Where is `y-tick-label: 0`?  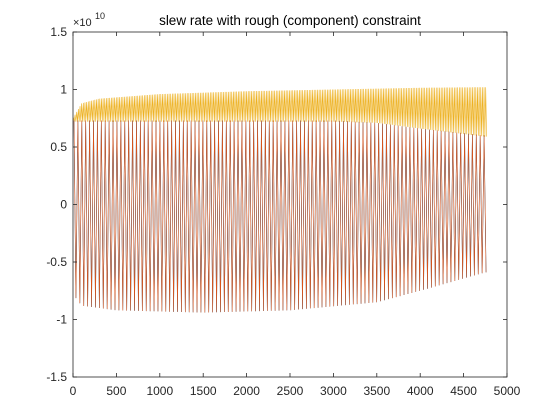 y-tick-label: 0 is located at coordinates (63, 205).